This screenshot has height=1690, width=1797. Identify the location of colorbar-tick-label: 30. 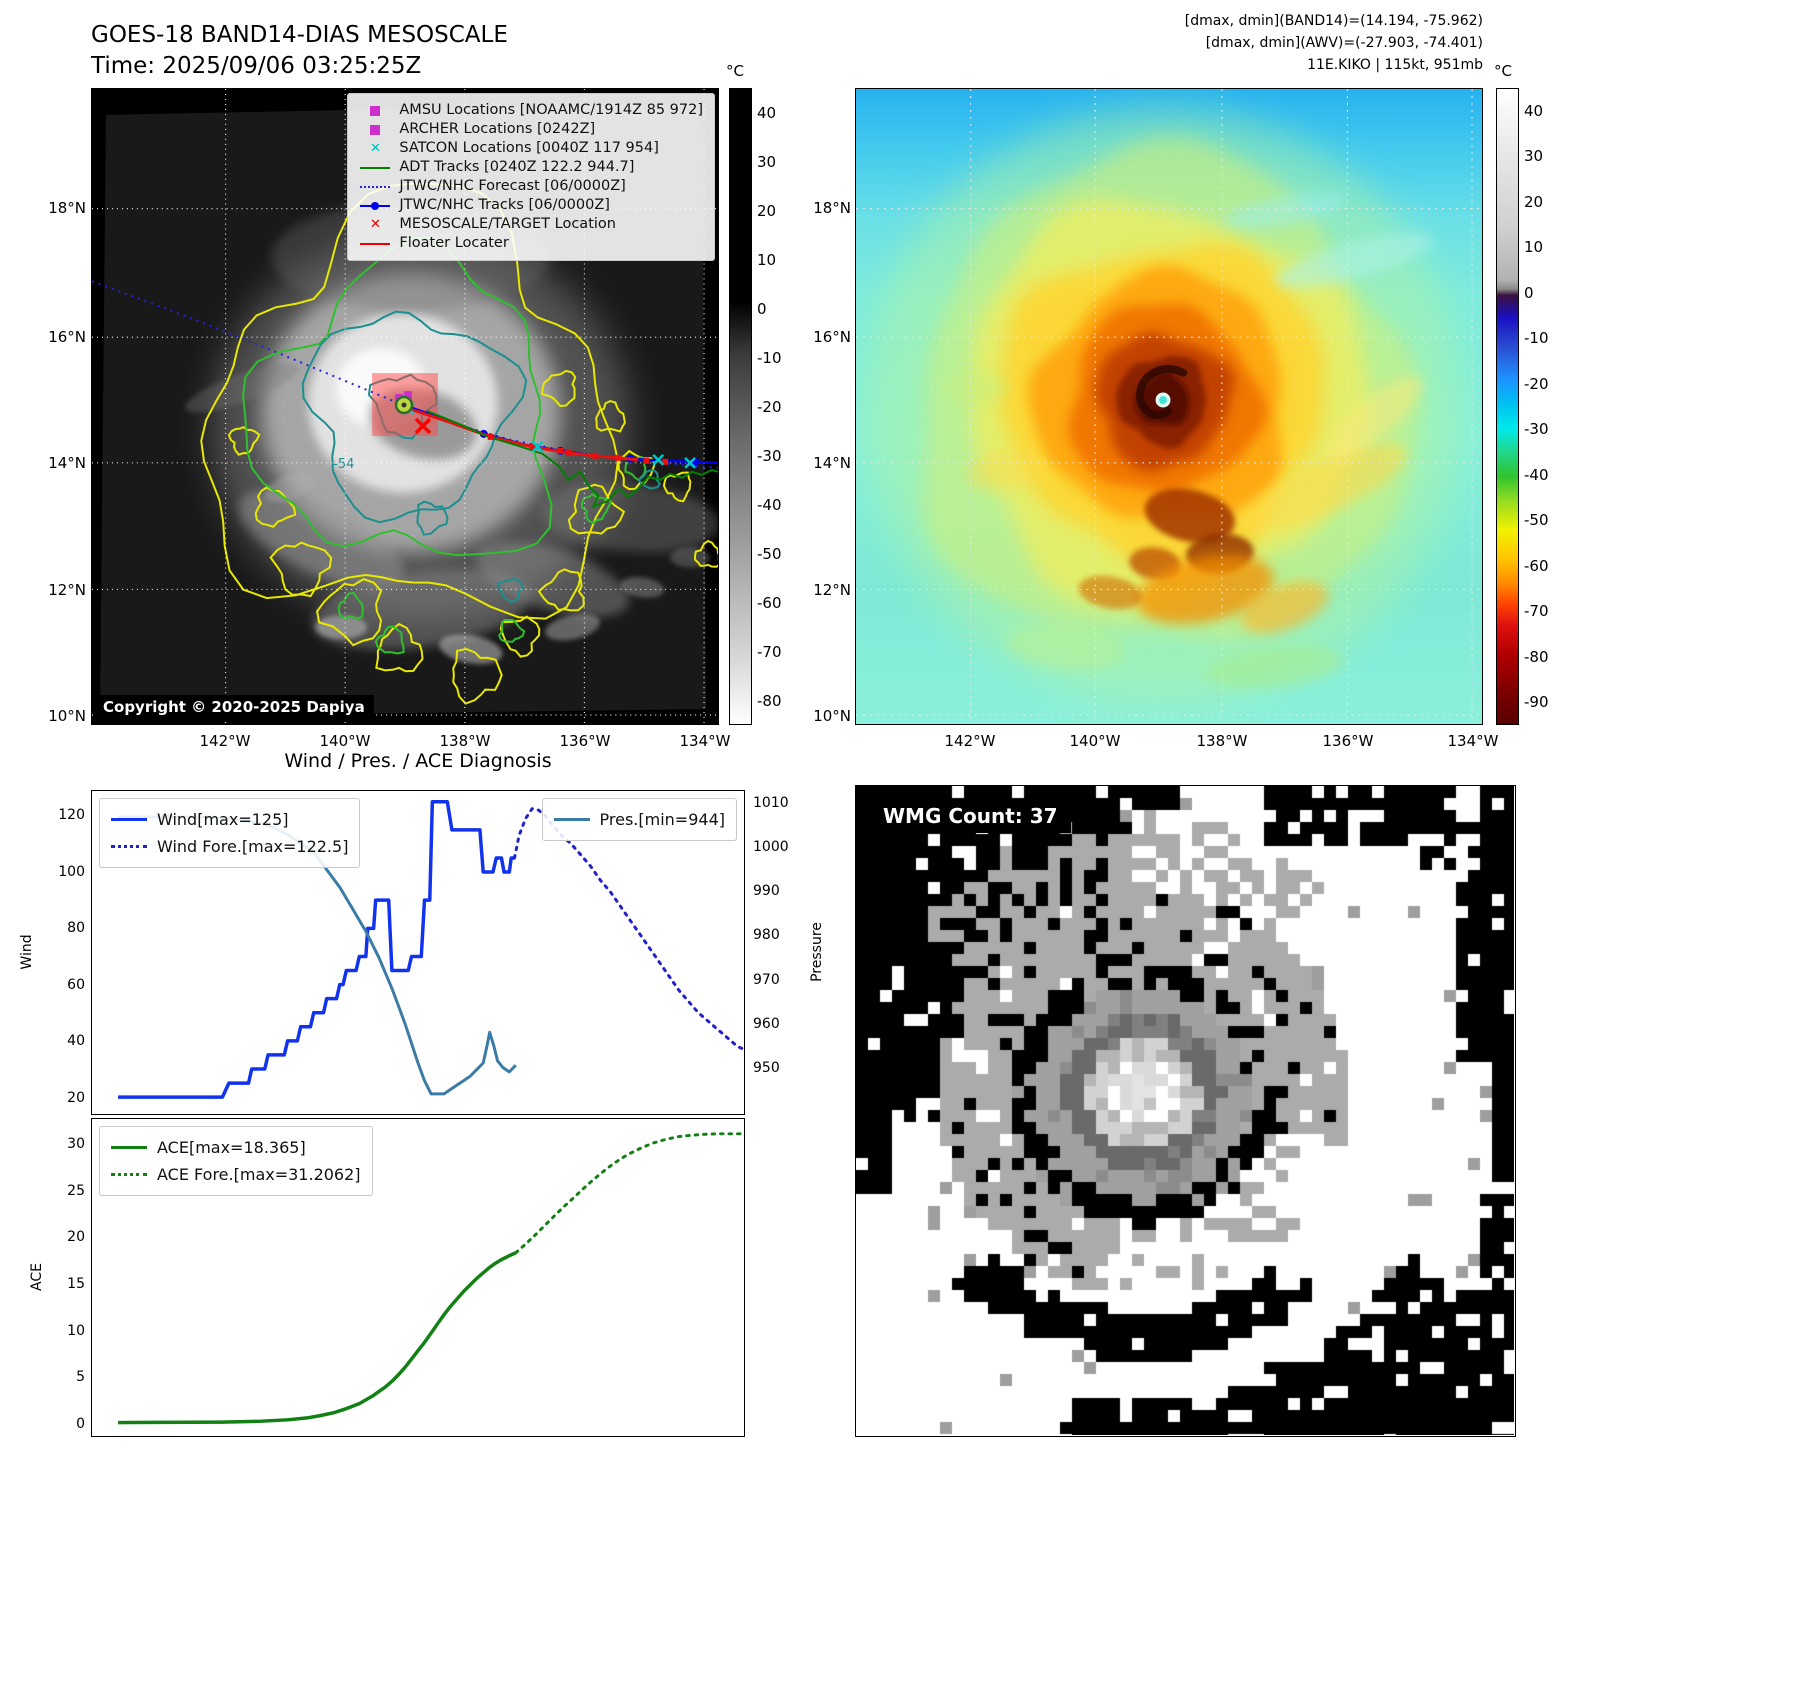
(1534, 156).